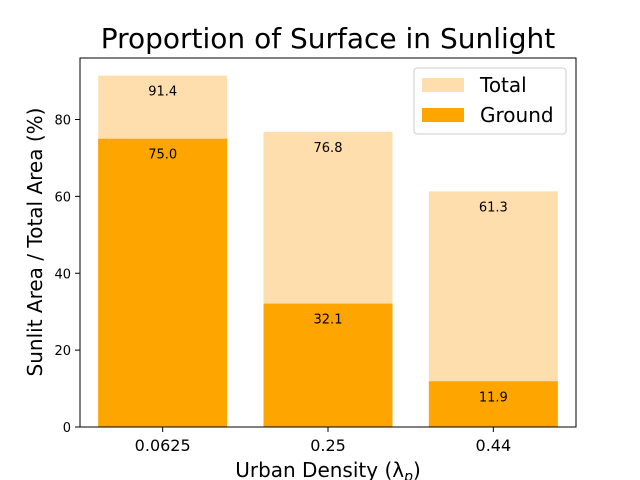 Image resolution: width=640 pixels, height=480 pixels. Describe the element at coordinates (62, 197) in the screenshot. I see `y-tick-label-3: 60` at that location.